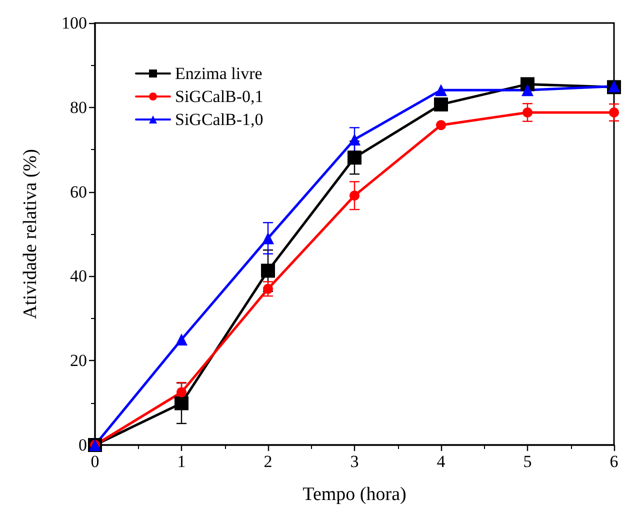 The width and height of the screenshot is (636, 518). I want to click on x-tick-label: 0, so click(95, 461).